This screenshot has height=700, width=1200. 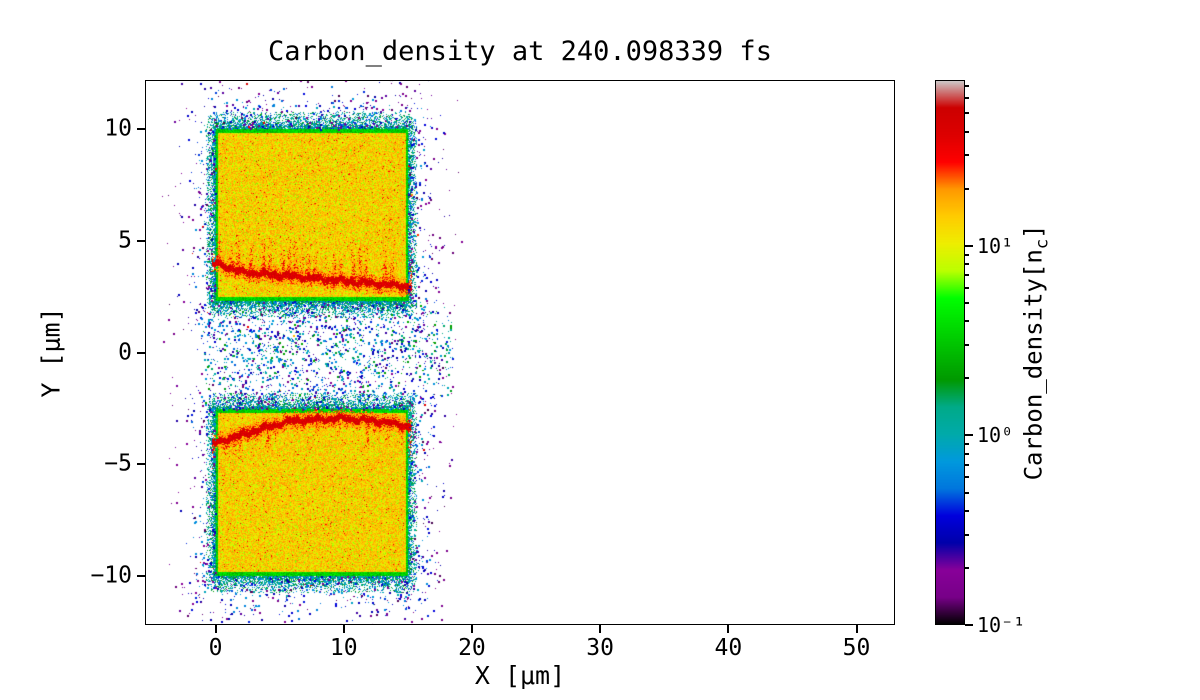 What do you see at coordinates (995, 245) in the screenshot?
I see `colorbar-tick-label: 10¹` at bounding box center [995, 245].